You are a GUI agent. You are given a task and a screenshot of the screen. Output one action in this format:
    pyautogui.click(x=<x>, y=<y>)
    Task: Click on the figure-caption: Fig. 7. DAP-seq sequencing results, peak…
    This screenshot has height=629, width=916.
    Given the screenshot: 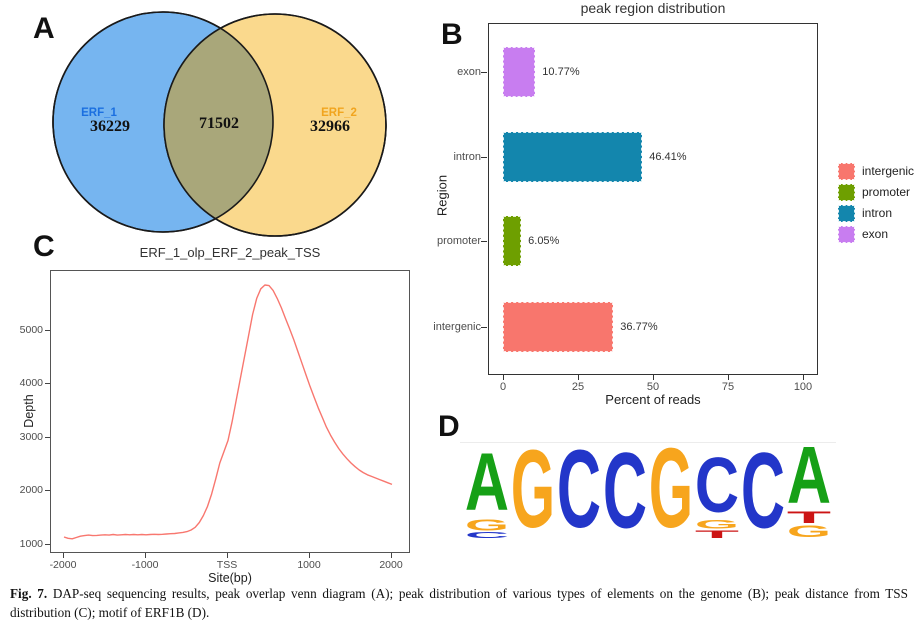 What is the action you would take?
    pyautogui.click(x=459, y=603)
    